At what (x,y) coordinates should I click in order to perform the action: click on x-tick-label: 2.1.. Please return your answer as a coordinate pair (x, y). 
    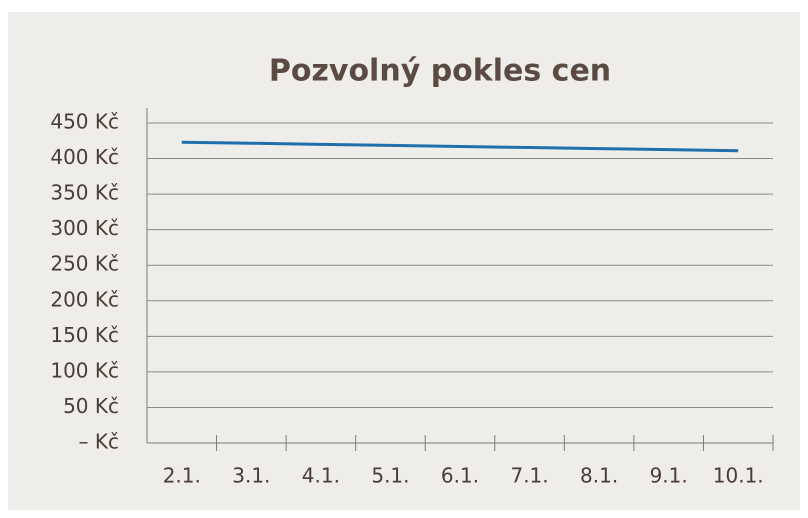
    Looking at the image, I should click on (182, 476).